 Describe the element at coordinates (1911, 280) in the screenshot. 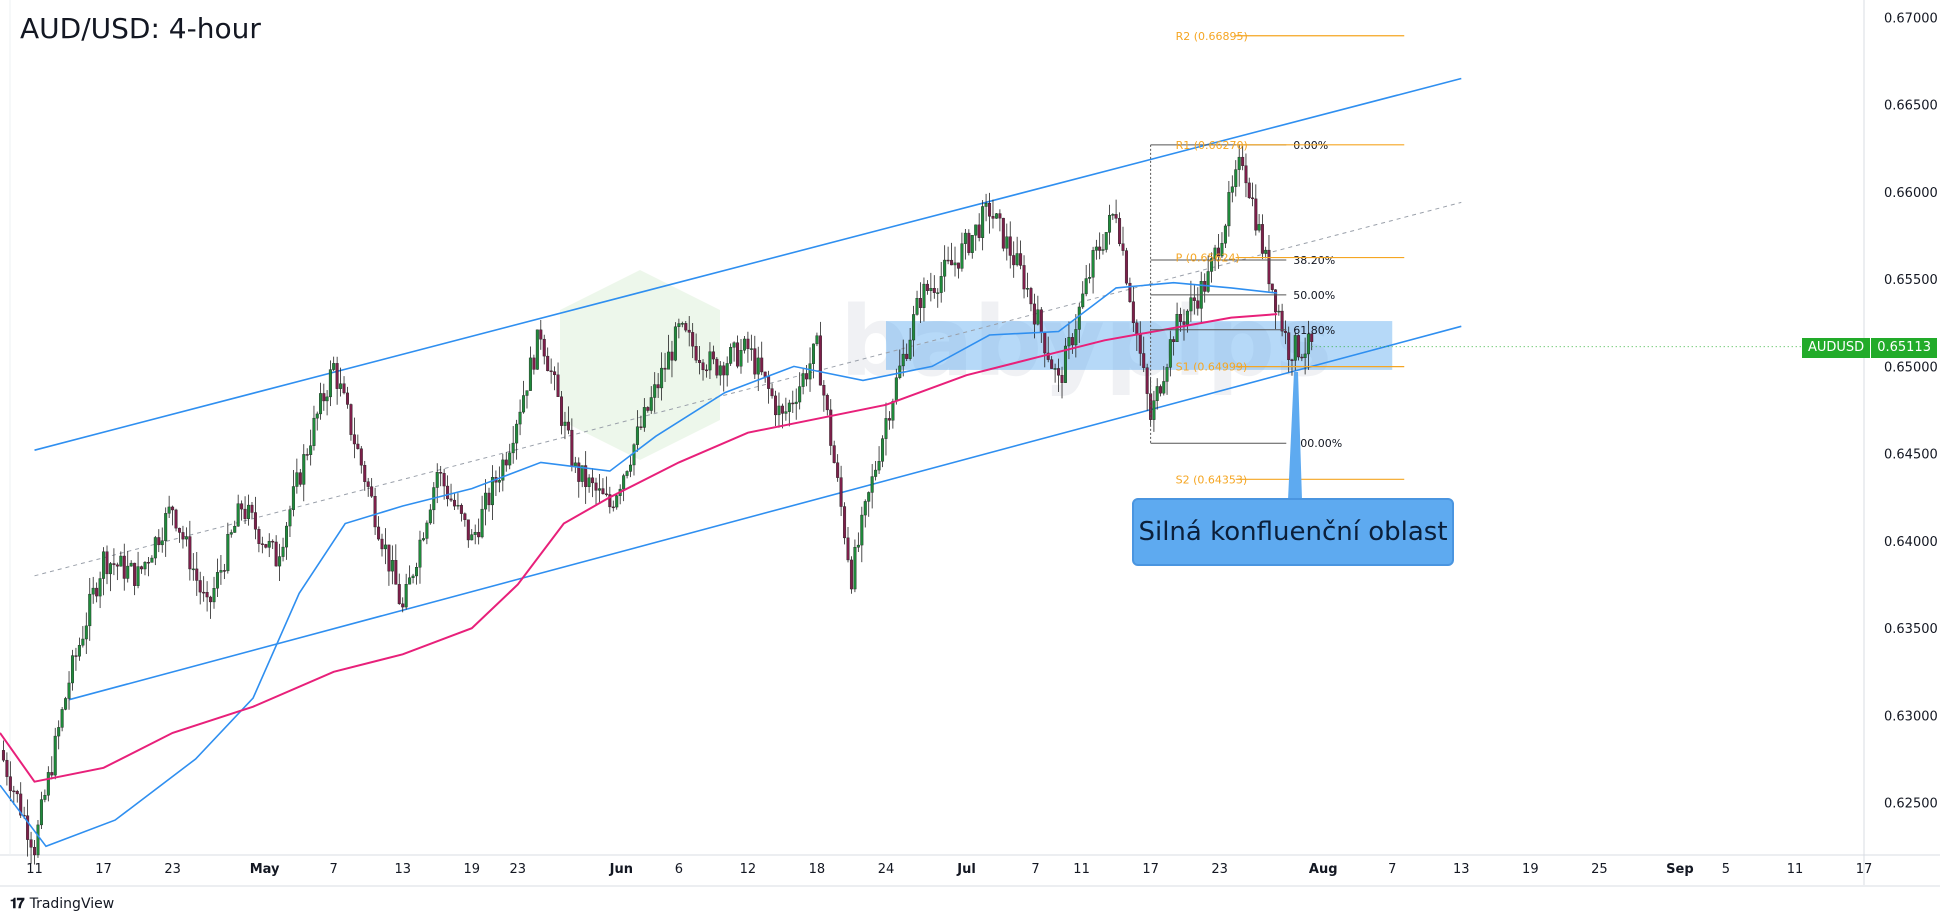

I see `price-tick-label: 0.65500` at that location.